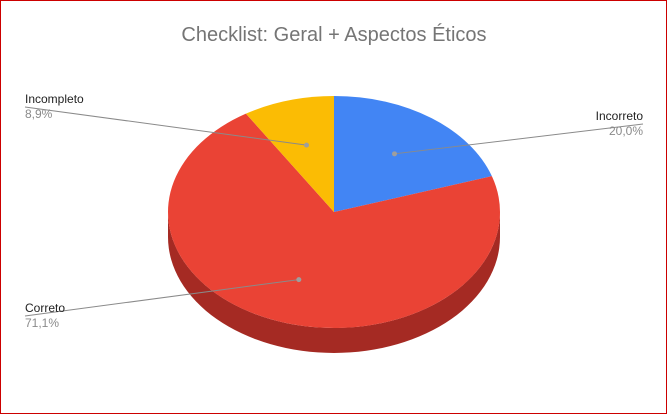 The image size is (667, 414). Describe the element at coordinates (54, 99) in the screenshot. I see `slice-label-incompleto: Incompleto` at that location.